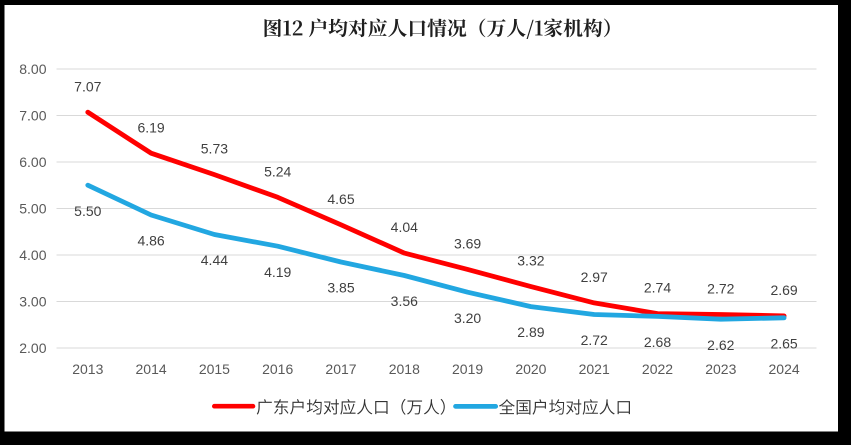  Describe the element at coordinates (530, 261) in the screenshot. I see `svg-text: 3.32` at that location.